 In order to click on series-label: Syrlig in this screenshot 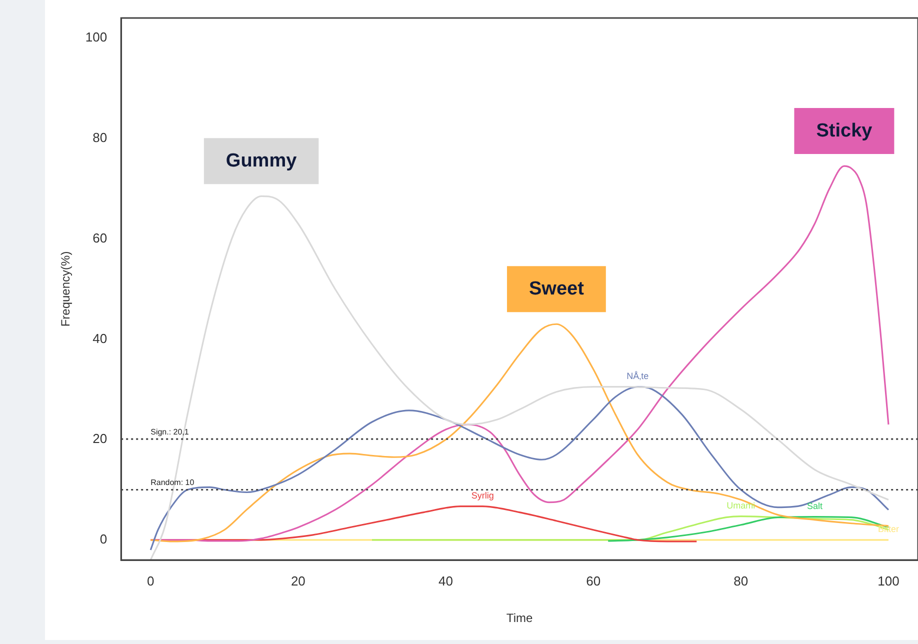, I will do `click(482, 495)`.